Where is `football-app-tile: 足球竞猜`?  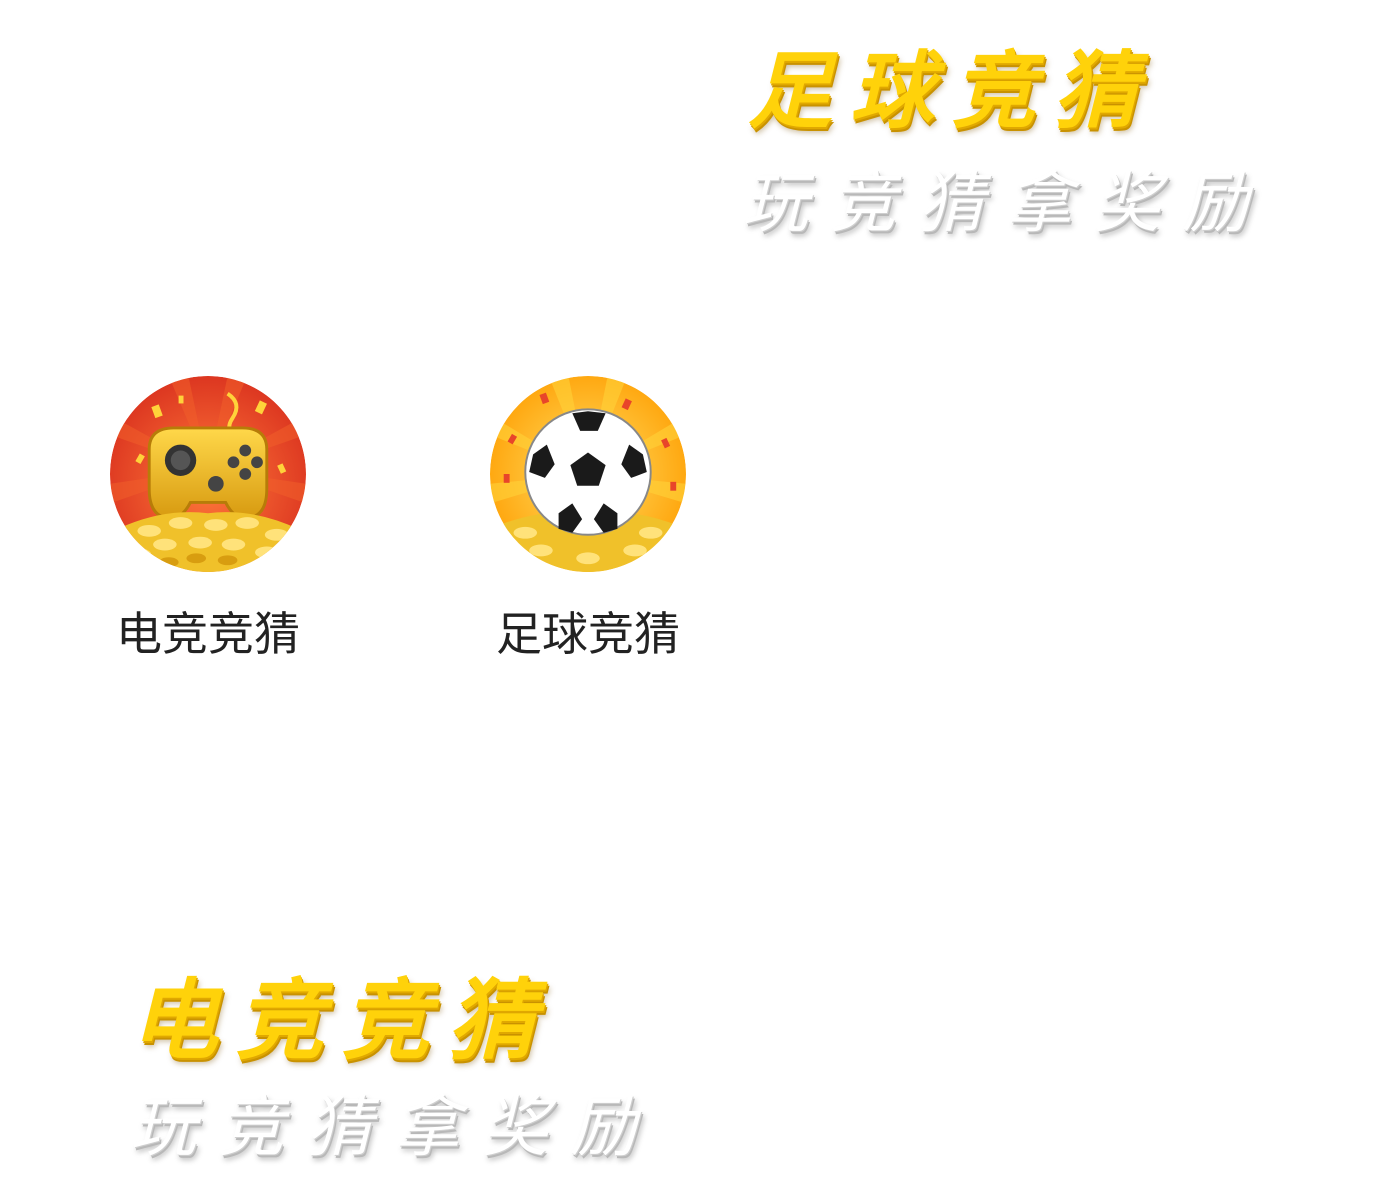 football-app-tile: 足球竞猜 is located at coordinates (588, 520).